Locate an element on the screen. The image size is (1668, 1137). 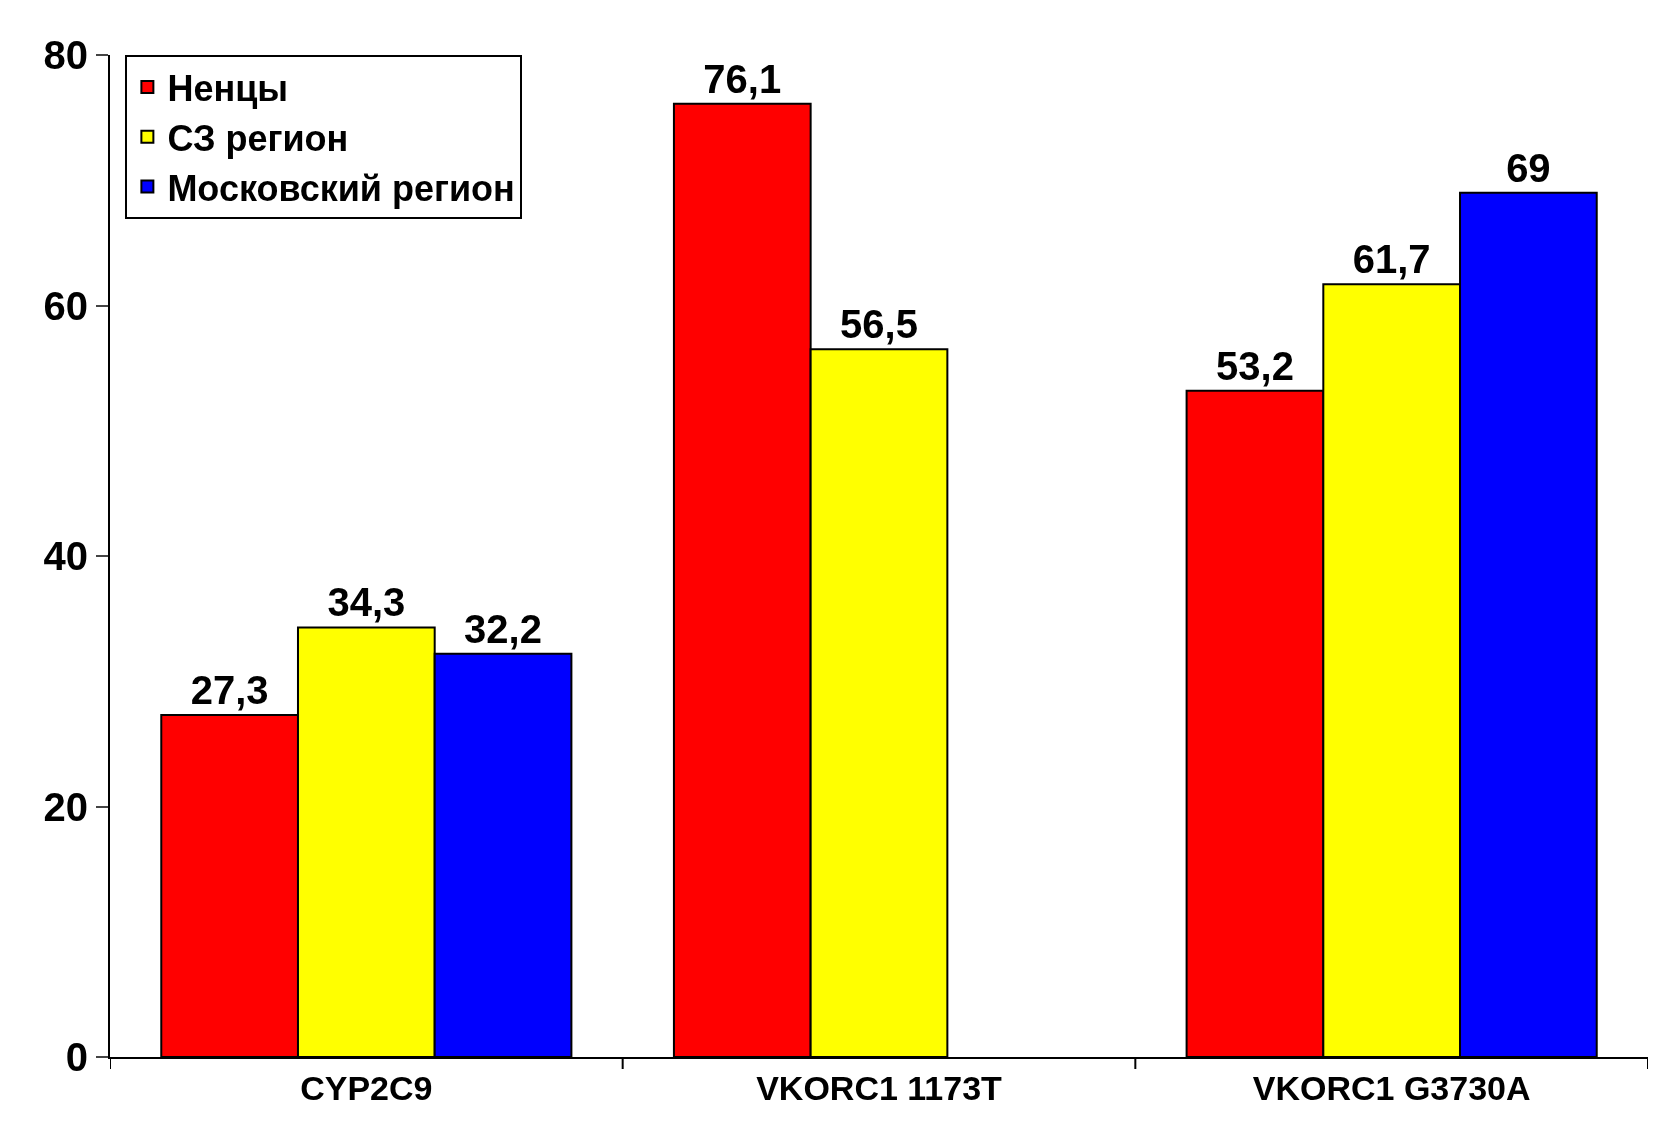
x-tick-label: VKORC1 1173T is located at coordinates (879, 1087).